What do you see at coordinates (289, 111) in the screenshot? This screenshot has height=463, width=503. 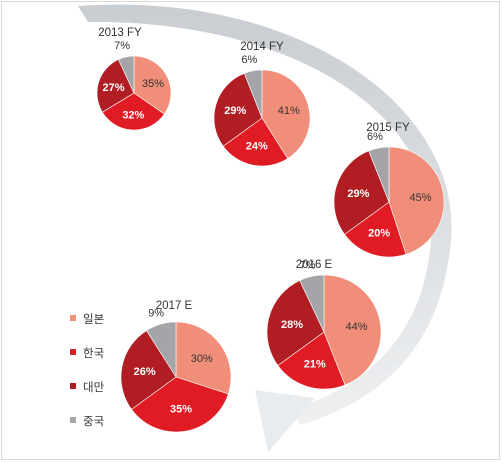 I see `slice-label-일본: 41%` at bounding box center [289, 111].